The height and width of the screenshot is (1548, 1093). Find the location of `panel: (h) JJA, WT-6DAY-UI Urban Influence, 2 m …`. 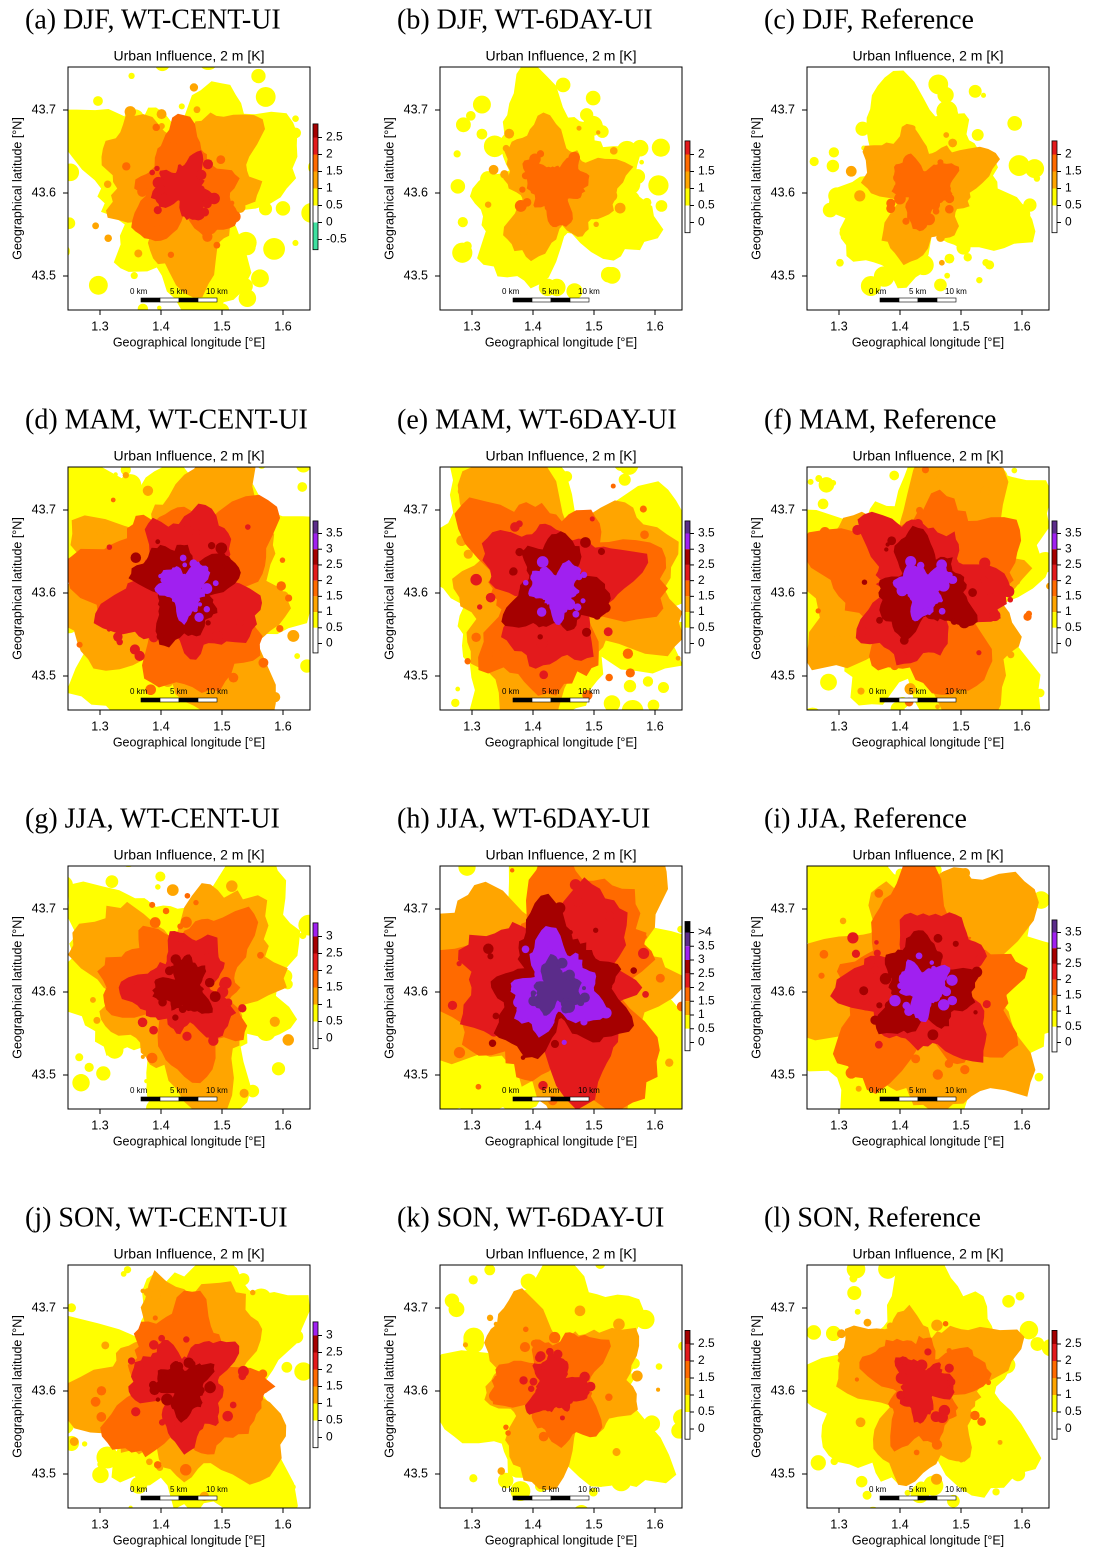

panel: (h) JJA, WT-6DAY-UI Urban Influence, 2 m … is located at coordinates (532, 975).